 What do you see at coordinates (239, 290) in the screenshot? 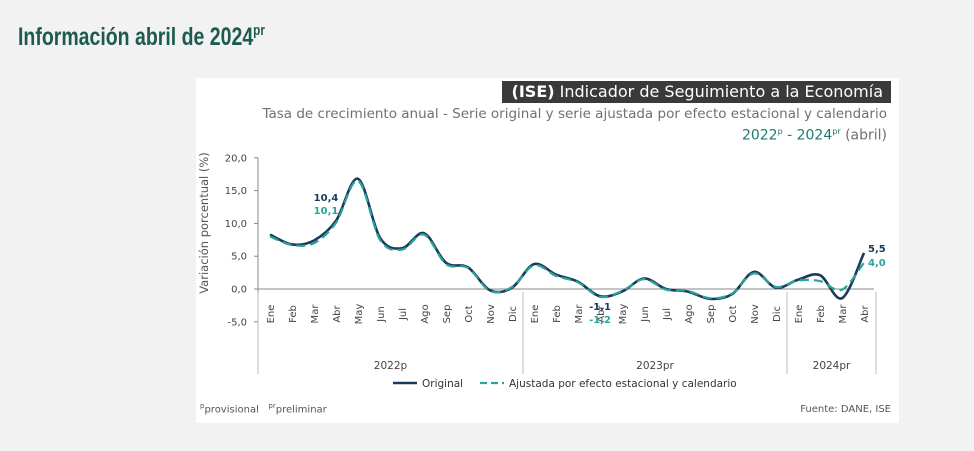
I see `y-tick-label: 0,0` at bounding box center [239, 290].